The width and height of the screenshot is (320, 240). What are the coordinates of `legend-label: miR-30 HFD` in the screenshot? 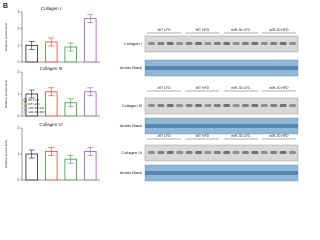 It's located at (37, 112).